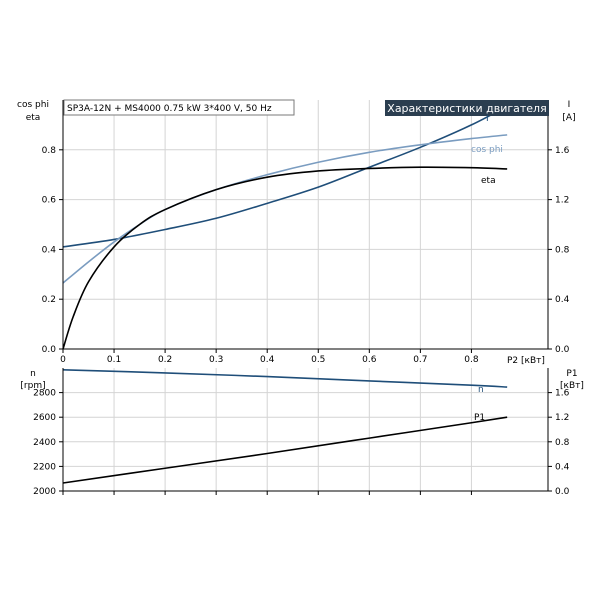 The width and height of the screenshot is (600, 600). What do you see at coordinates (568, 118) in the screenshot?
I see `top-right-axis-label-2: [A]` at bounding box center [568, 118].